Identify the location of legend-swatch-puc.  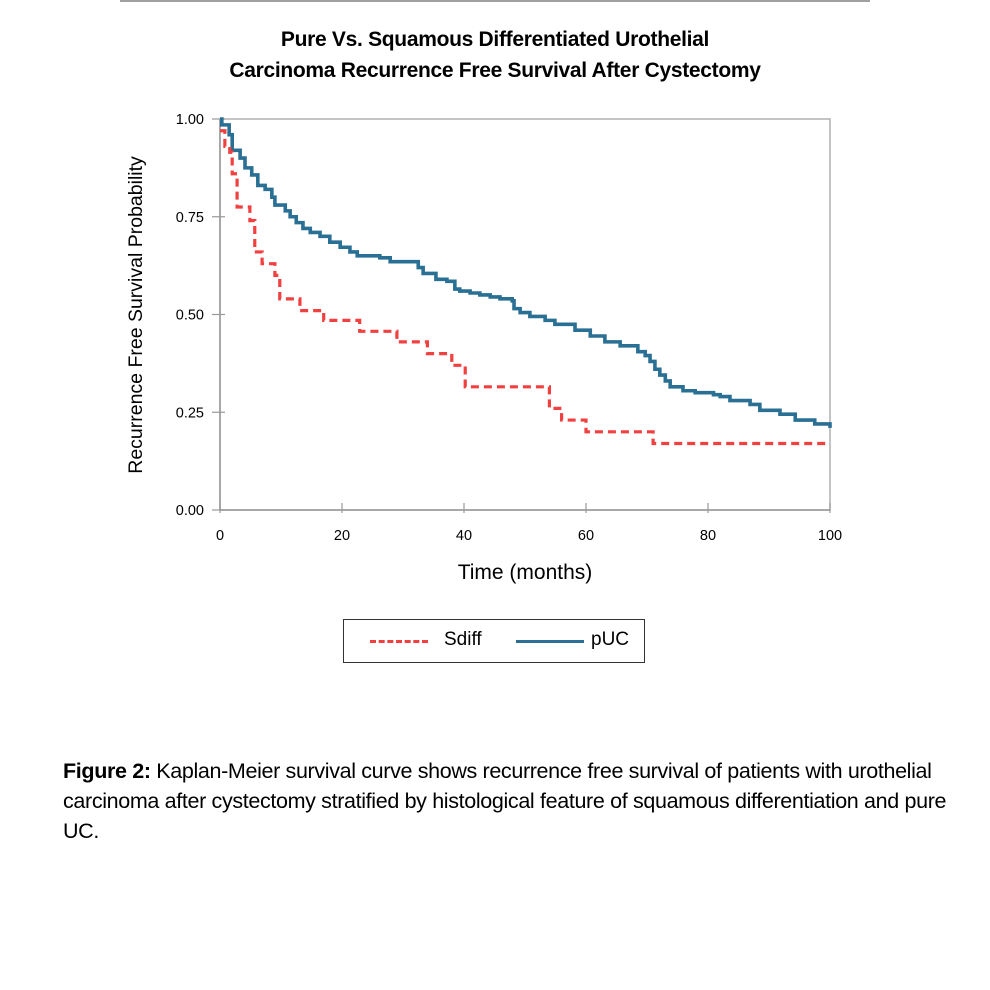
(550, 641).